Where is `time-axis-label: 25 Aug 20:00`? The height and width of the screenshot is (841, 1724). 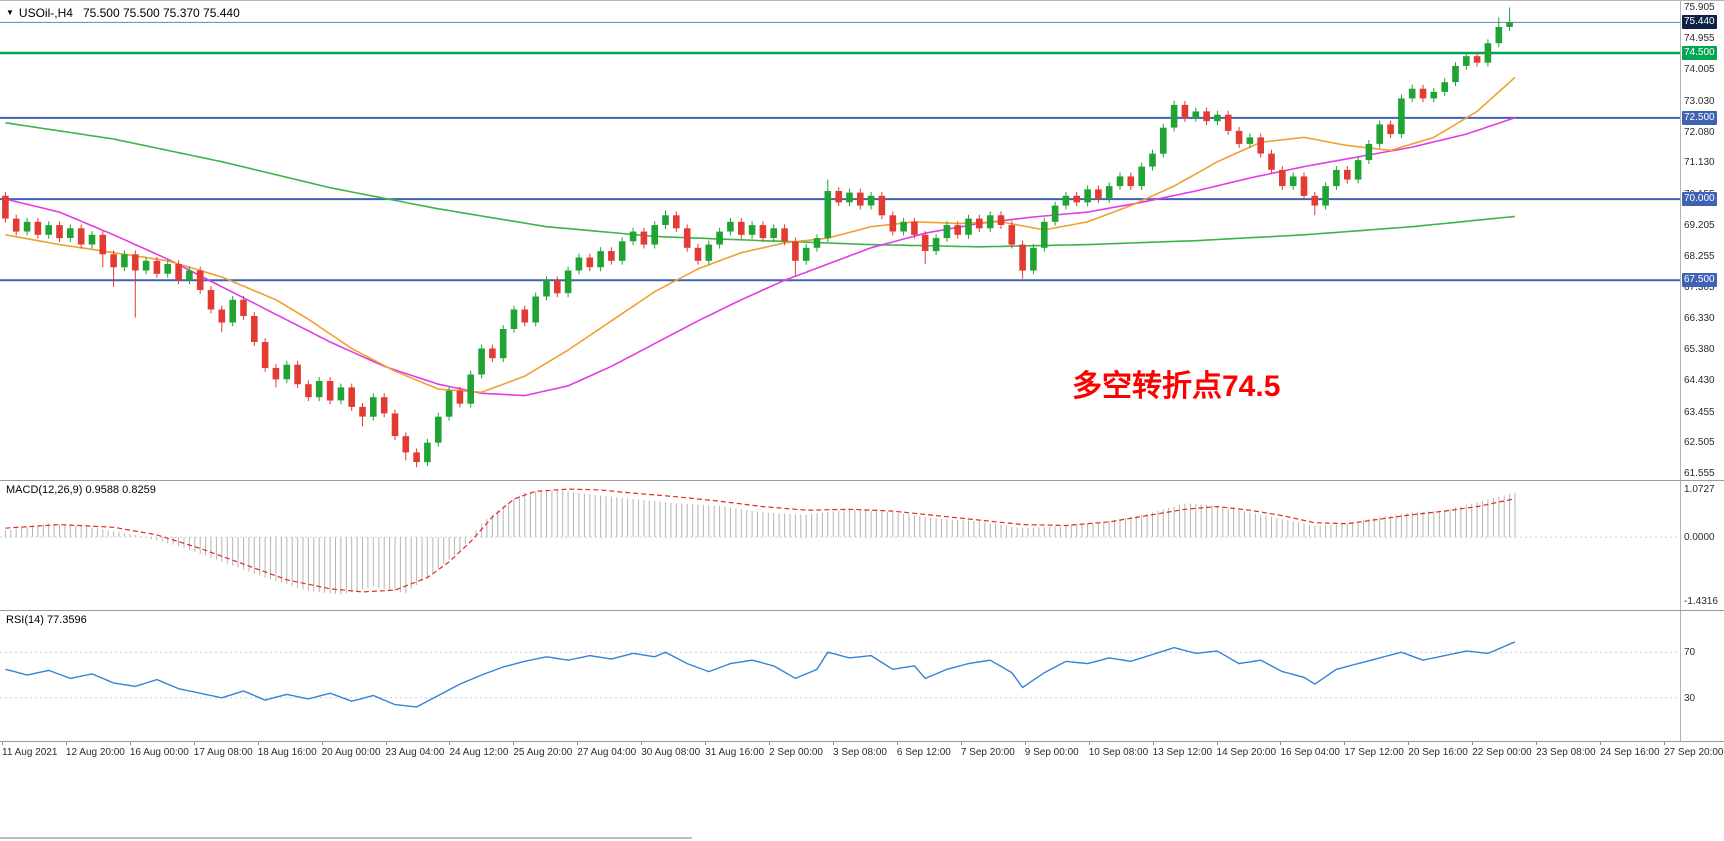
time-axis-label: 25 Aug 20:00 is located at coordinates (543, 752).